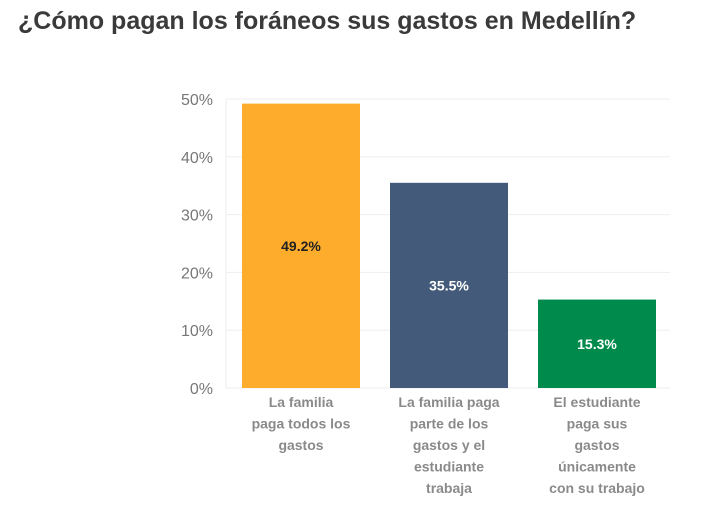 The width and height of the screenshot is (707, 522). Describe the element at coordinates (197, 331) in the screenshot. I see `y-tick-label: 10%` at that location.